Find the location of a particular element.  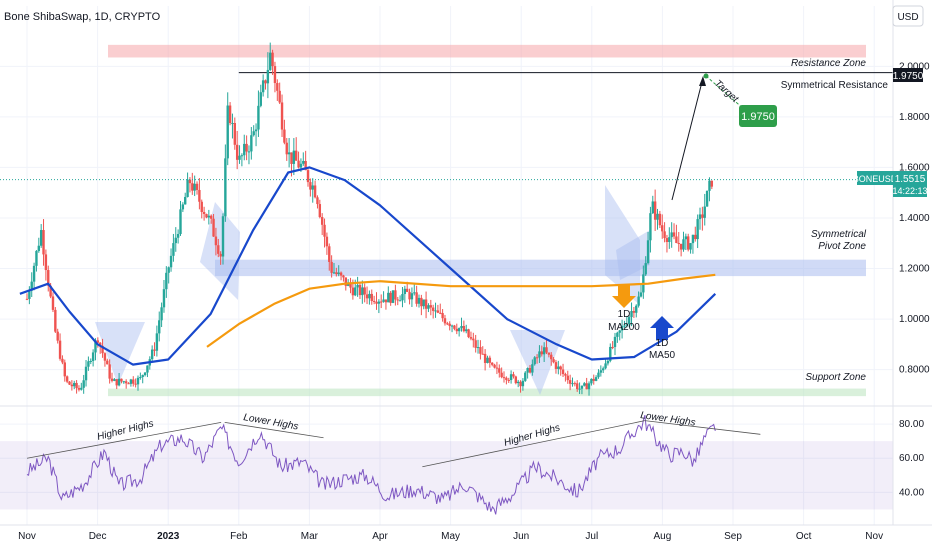

time-tick-label: Mar is located at coordinates (310, 536).